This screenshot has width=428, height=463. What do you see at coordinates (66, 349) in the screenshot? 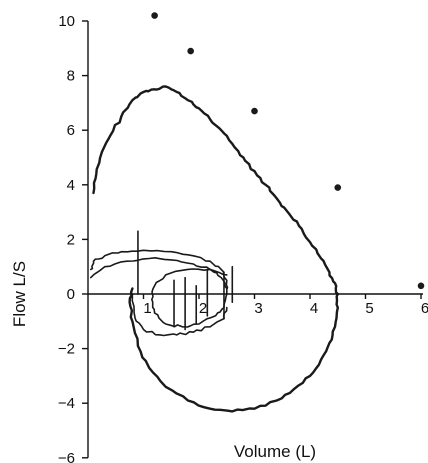
I see `y-tick-label: −2` at bounding box center [66, 349].